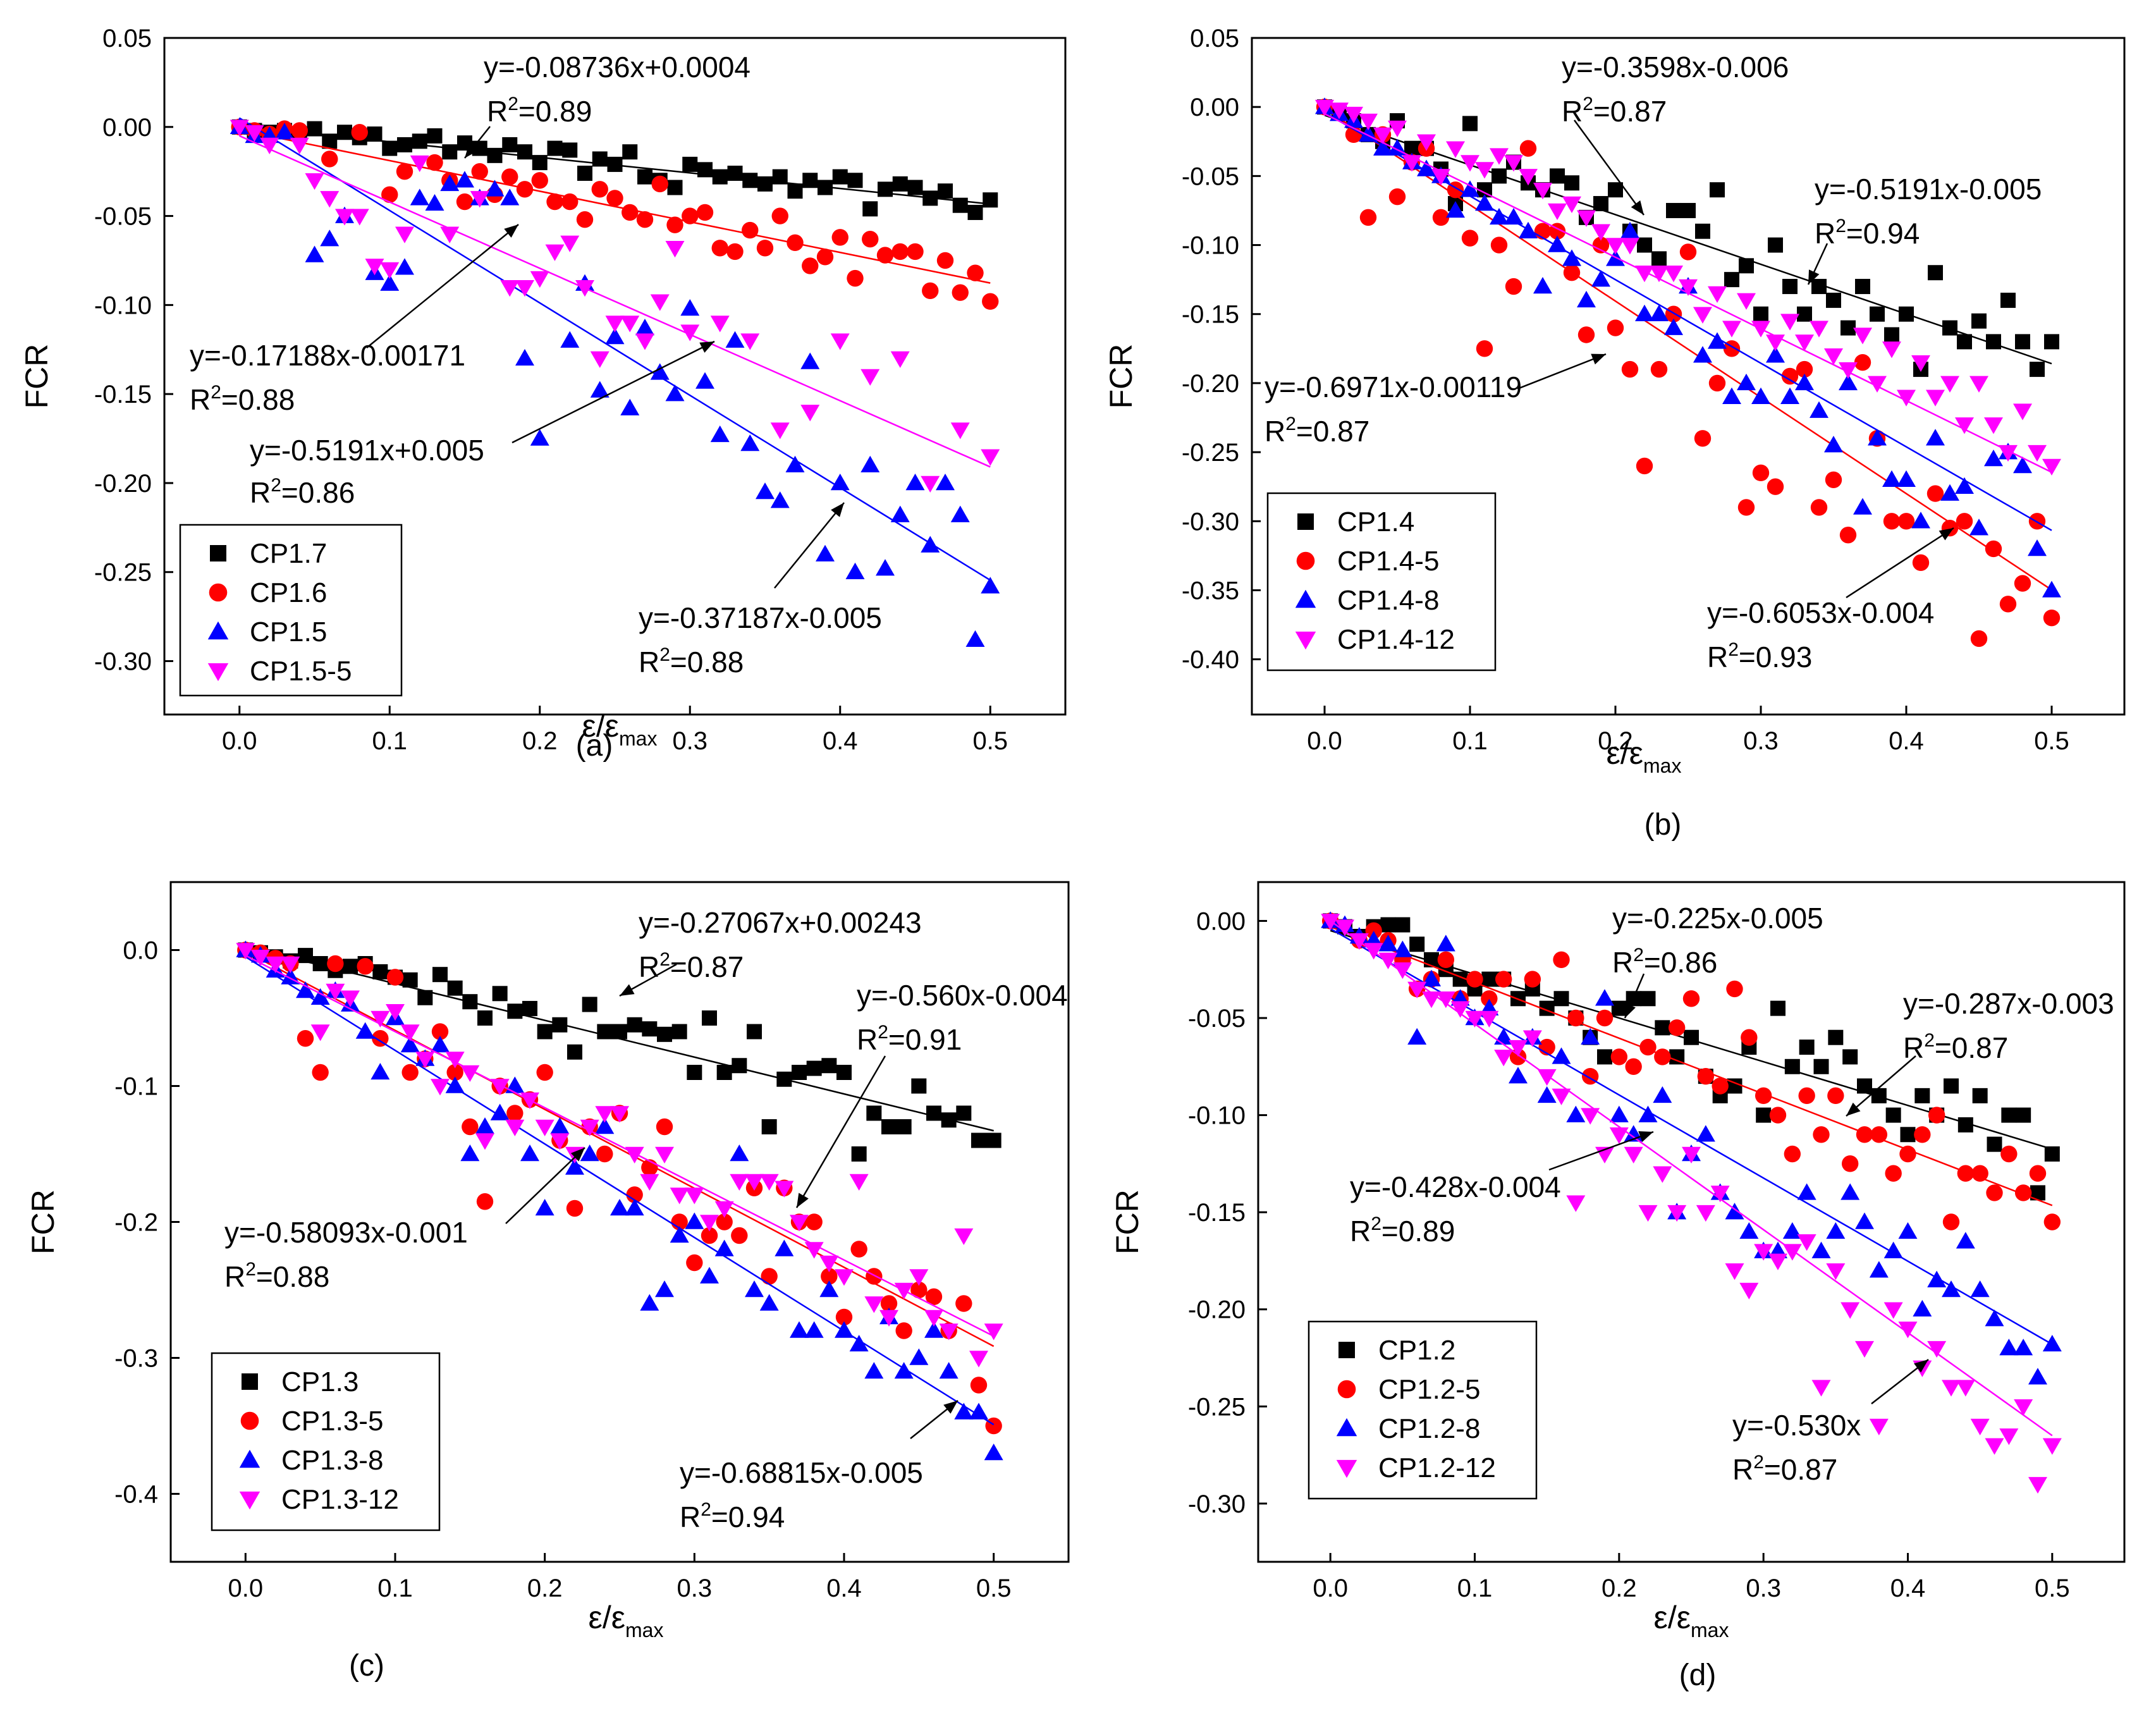 The width and height of the screenshot is (2156, 1718). What do you see at coordinates (136, 1495) in the screenshot?
I see `y-tick-label: -0.4` at bounding box center [136, 1495].